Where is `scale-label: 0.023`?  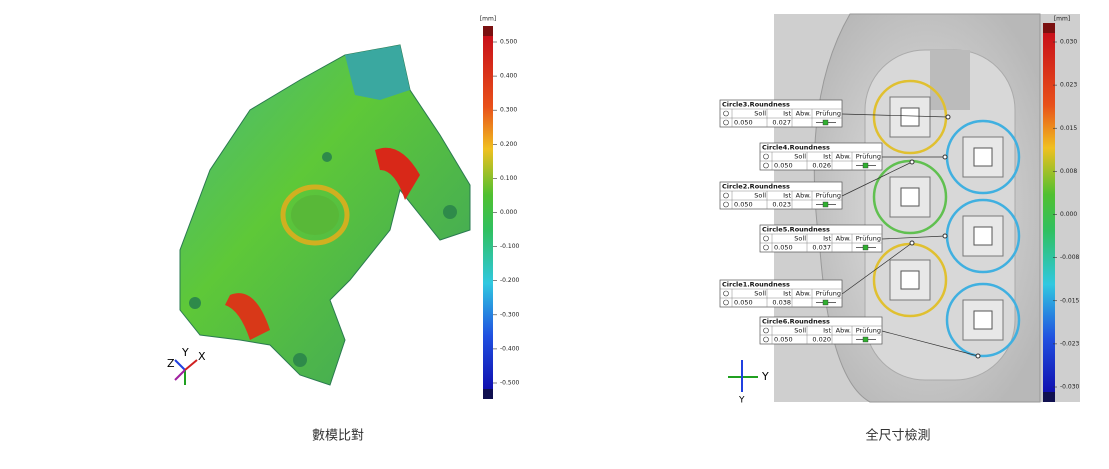
scale-label: 0.023 is located at coordinates (1068, 85).